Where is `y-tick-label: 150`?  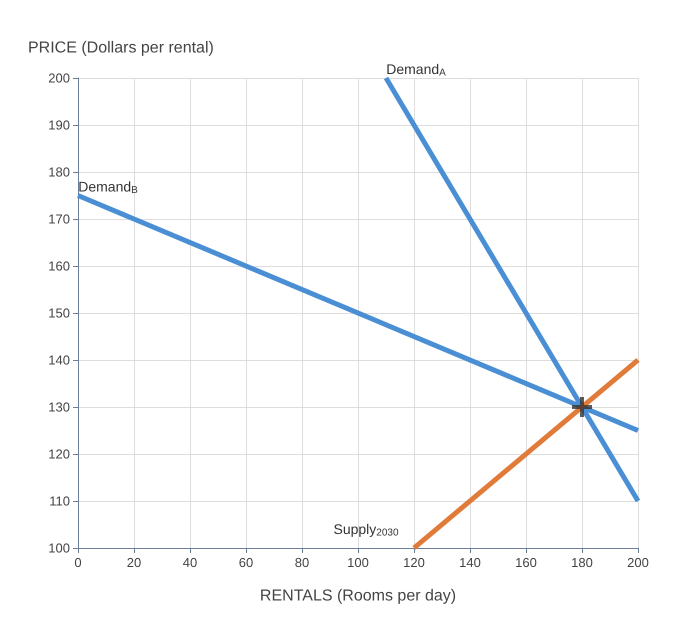 y-tick-label: 150 is located at coordinates (59, 313).